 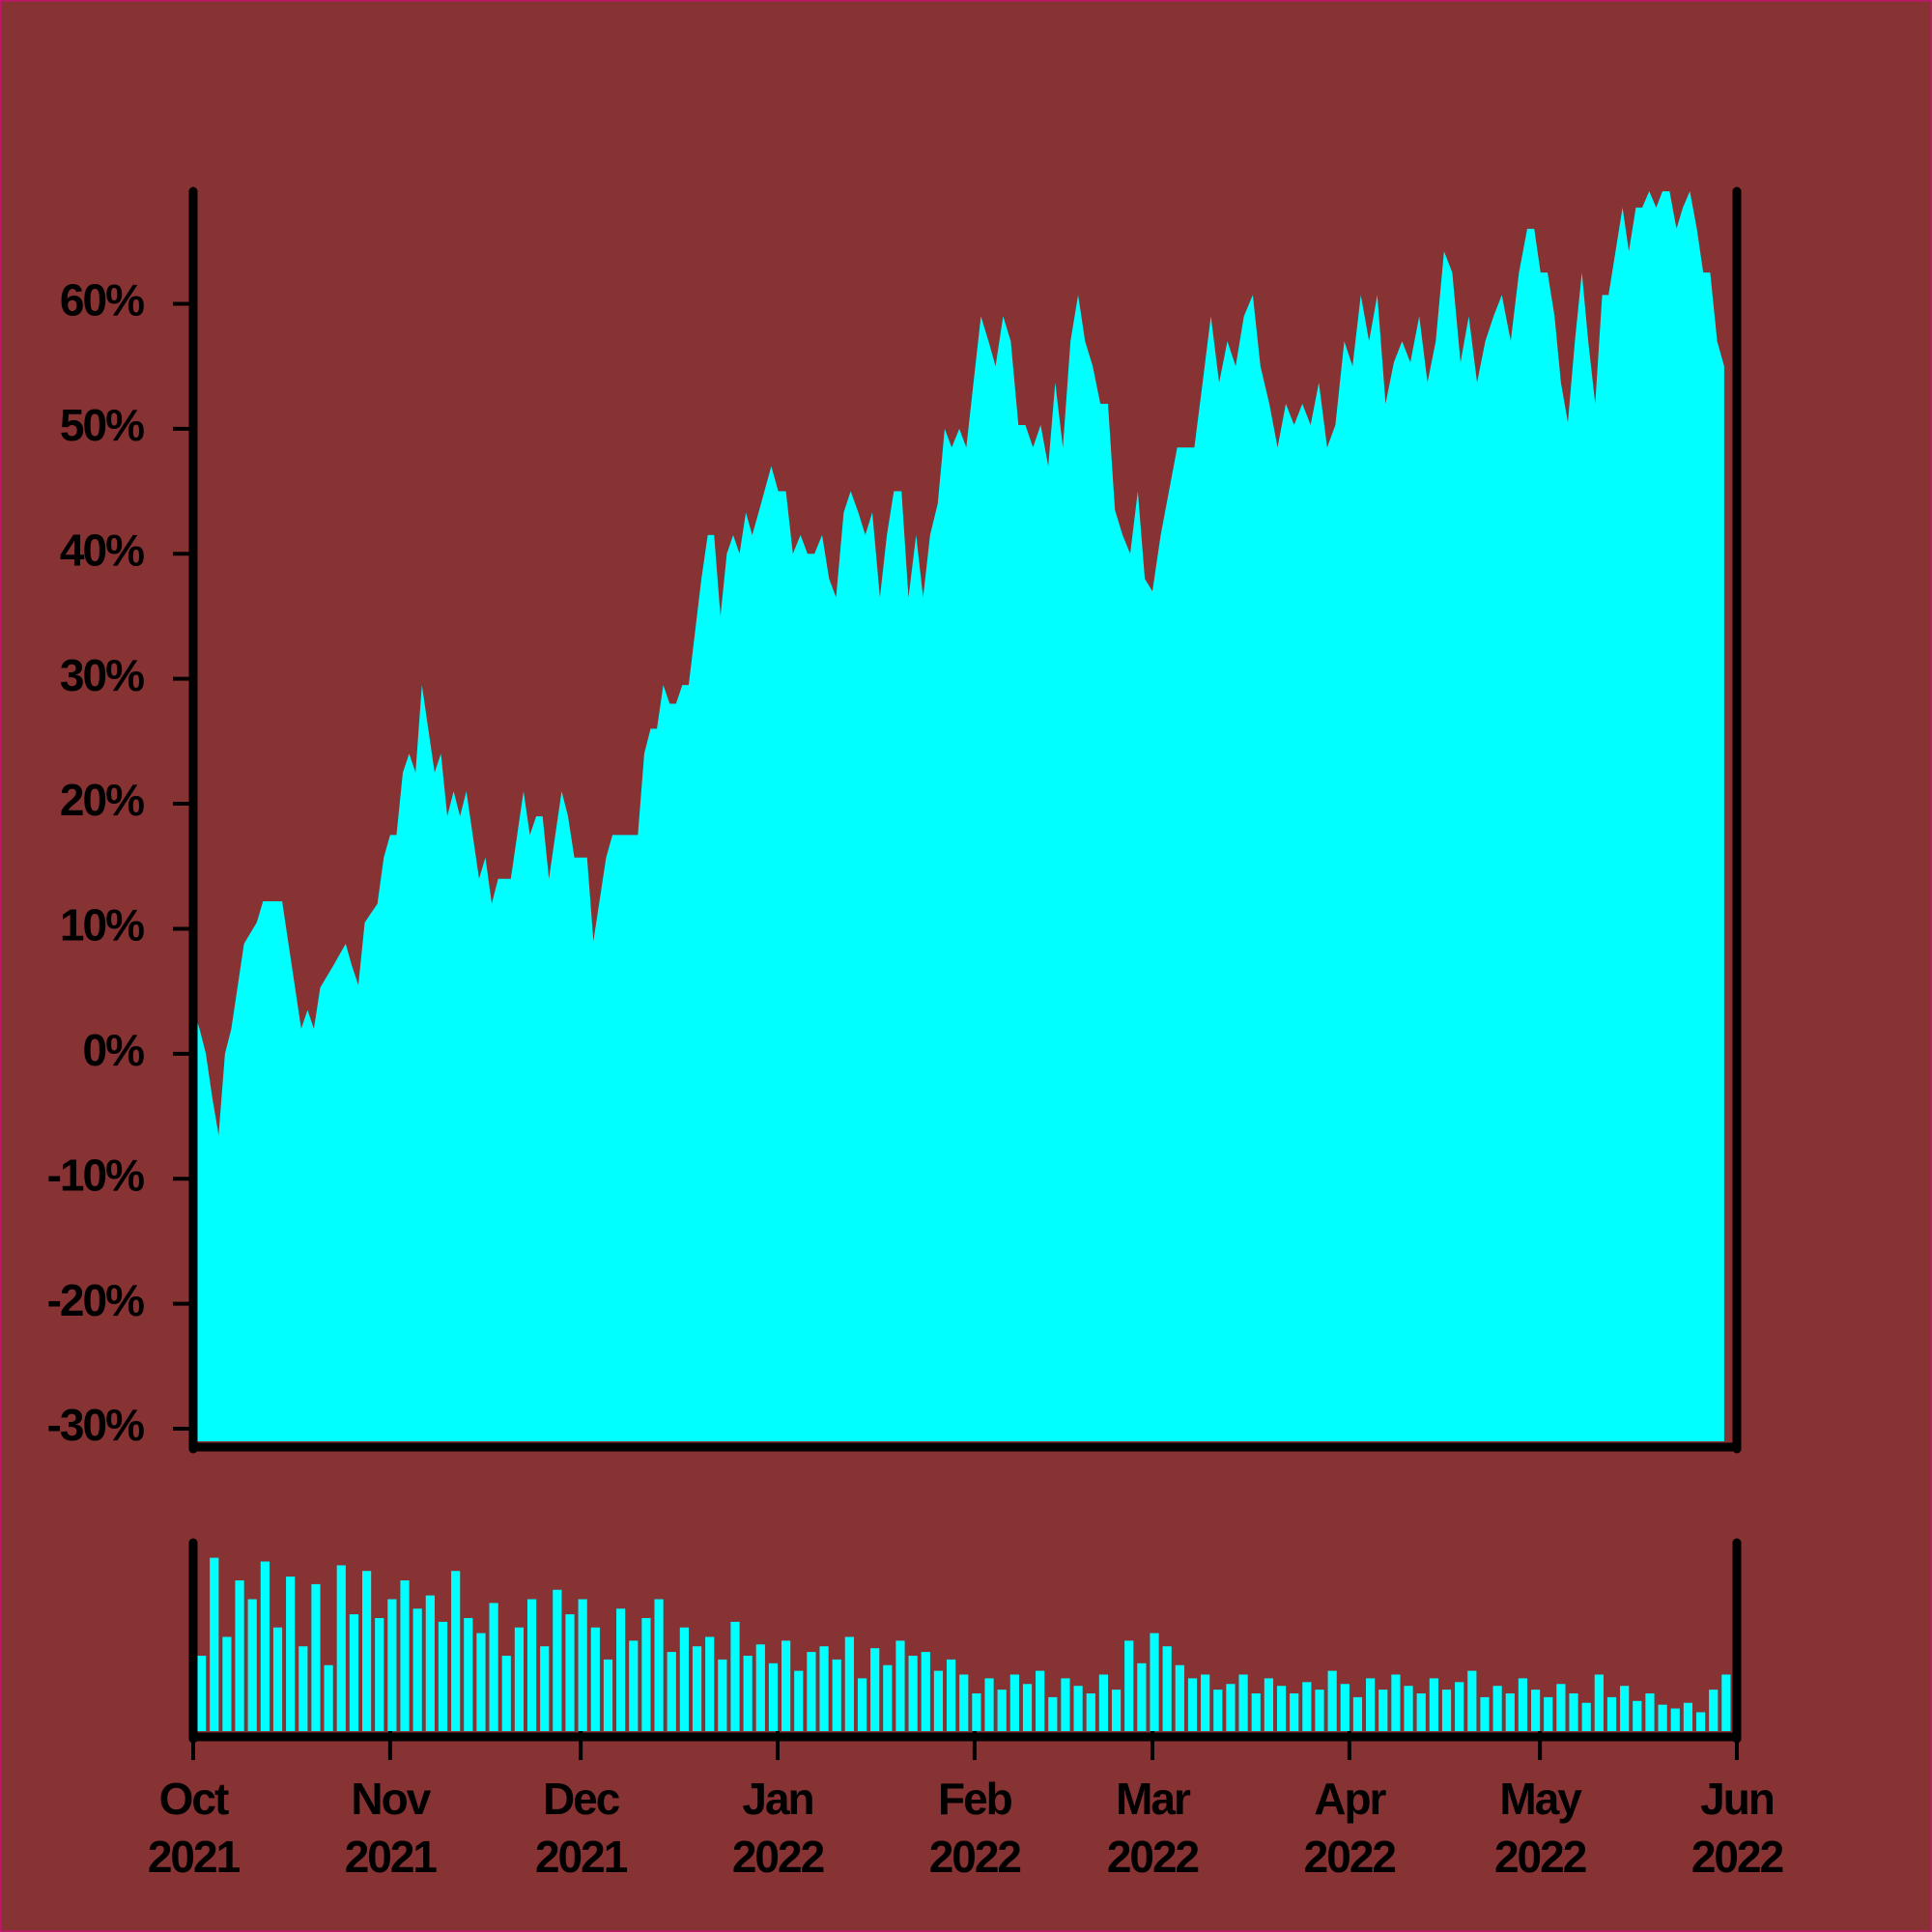 I want to click on y-tick-label: 40%, so click(x=102, y=550).